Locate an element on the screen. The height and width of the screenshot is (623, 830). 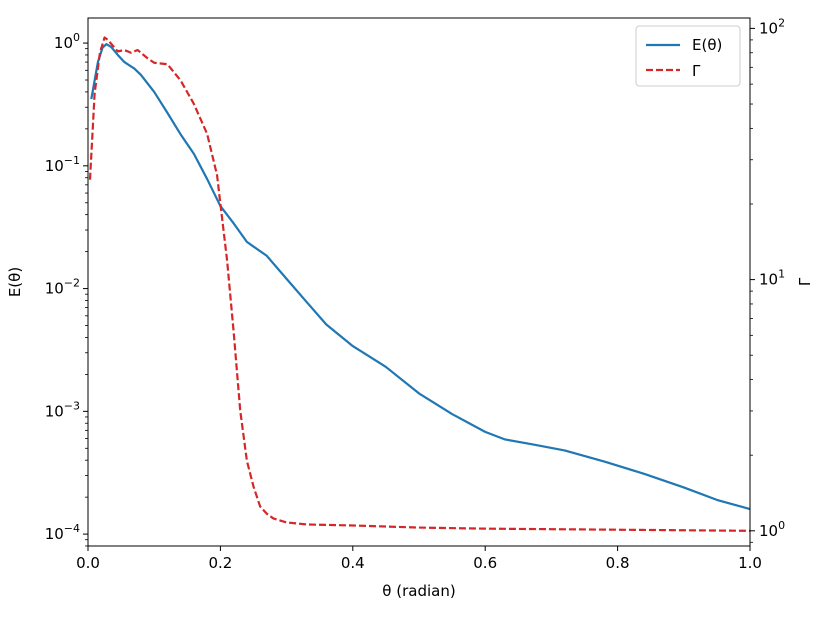
x-tick-label: 0.8 is located at coordinates (618, 563).